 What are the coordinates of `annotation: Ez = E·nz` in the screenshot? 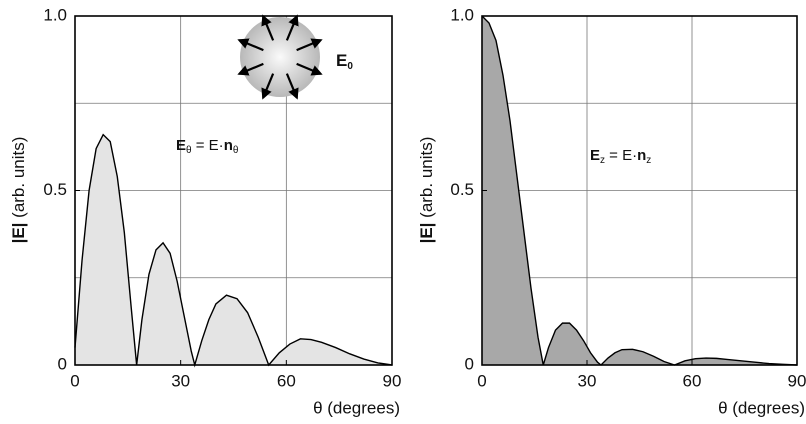 It's located at (620, 156).